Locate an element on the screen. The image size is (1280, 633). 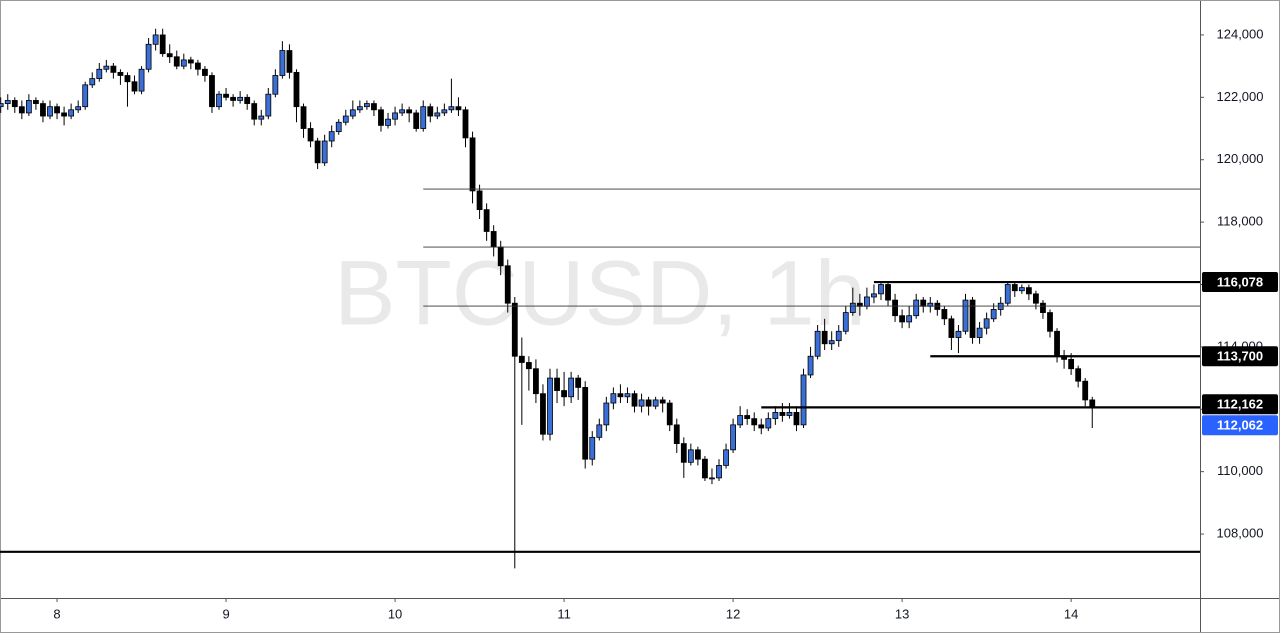
price-label-box is located at coordinates (1240, 282).